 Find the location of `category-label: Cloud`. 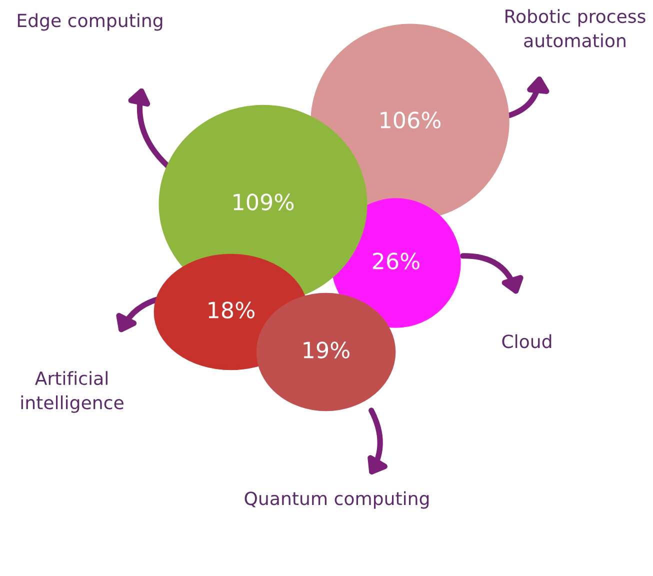

category-label: Cloud is located at coordinates (527, 341).